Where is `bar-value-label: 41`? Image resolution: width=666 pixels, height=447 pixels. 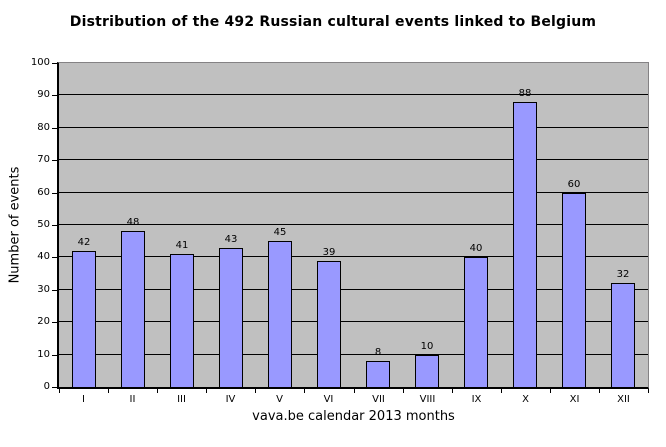 bar-value-label: 41 is located at coordinates (182, 245).